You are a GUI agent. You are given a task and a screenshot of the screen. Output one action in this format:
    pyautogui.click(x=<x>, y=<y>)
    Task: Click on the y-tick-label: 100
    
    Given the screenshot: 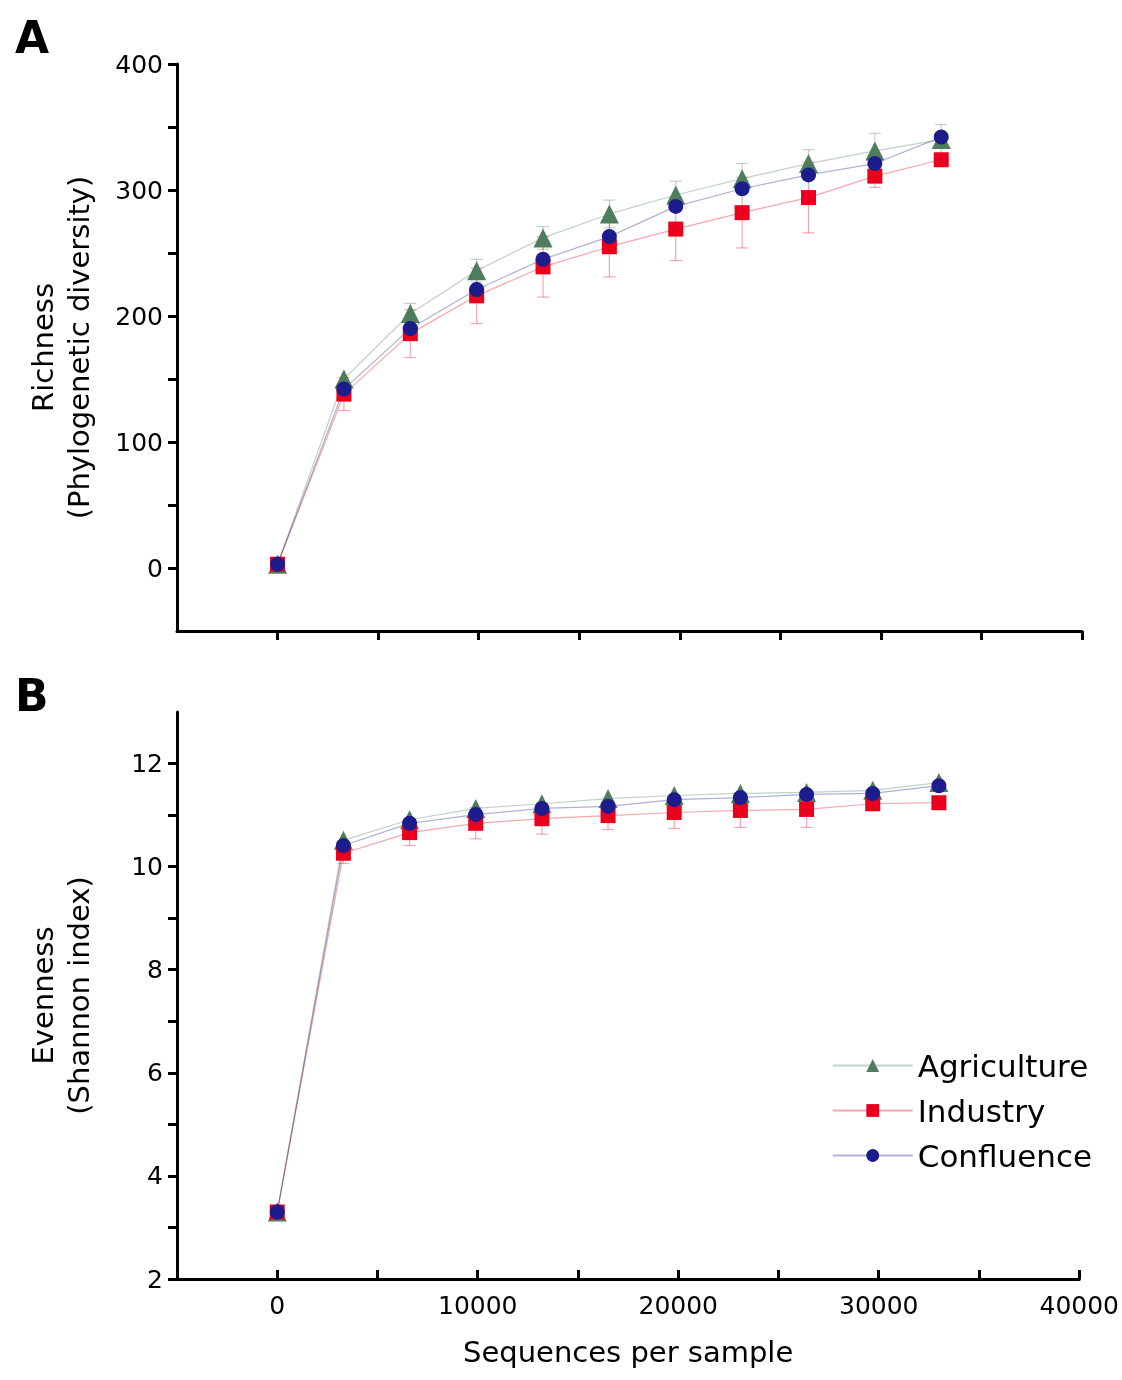 What is the action you would take?
    pyautogui.click(x=139, y=442)
    